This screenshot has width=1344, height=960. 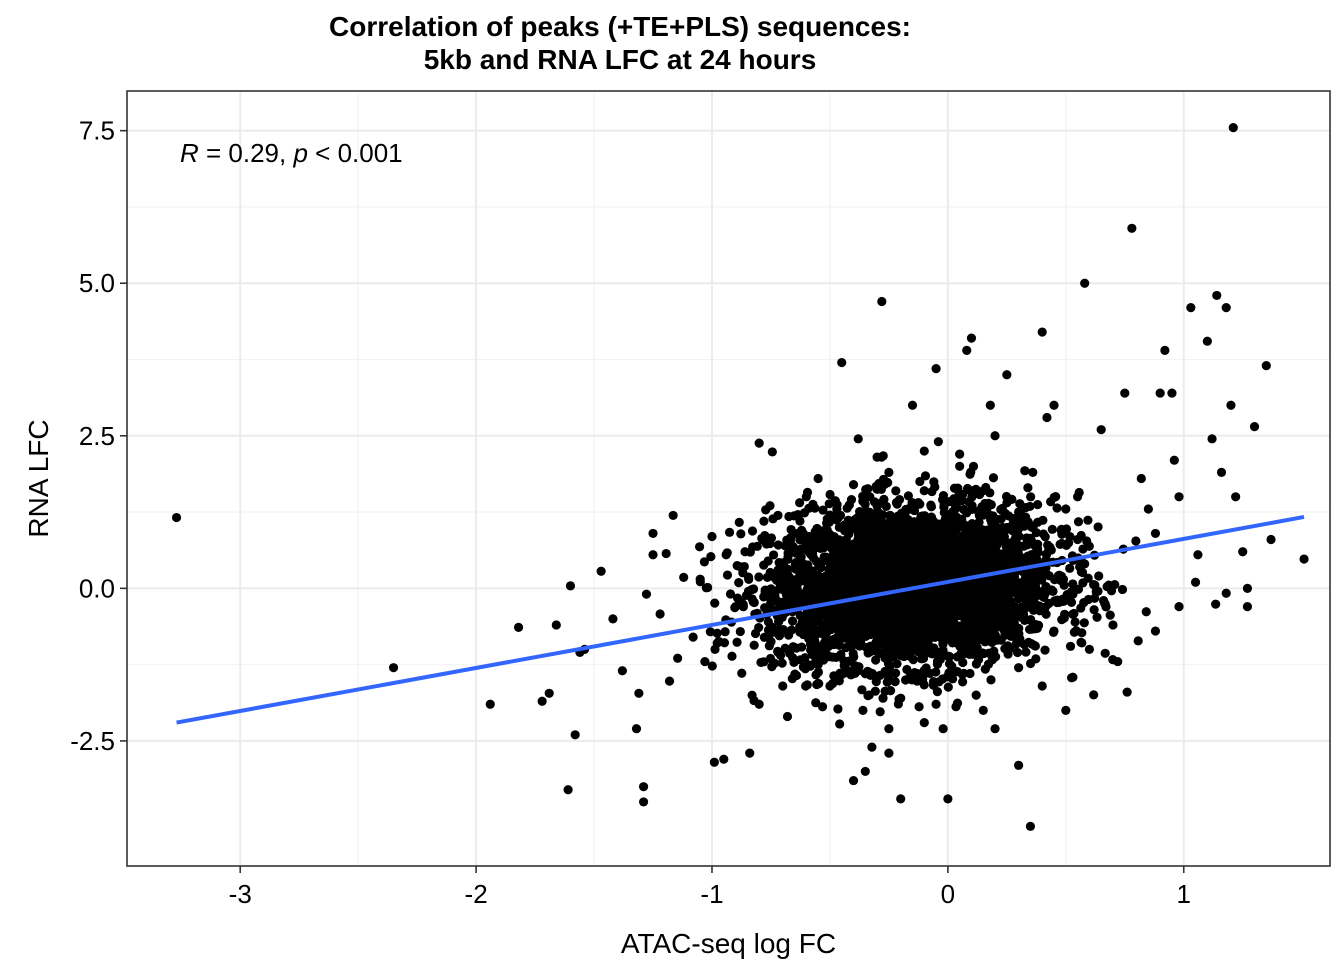 I want to click on y-tick-label: 0.0, so click(x=97, y=588).